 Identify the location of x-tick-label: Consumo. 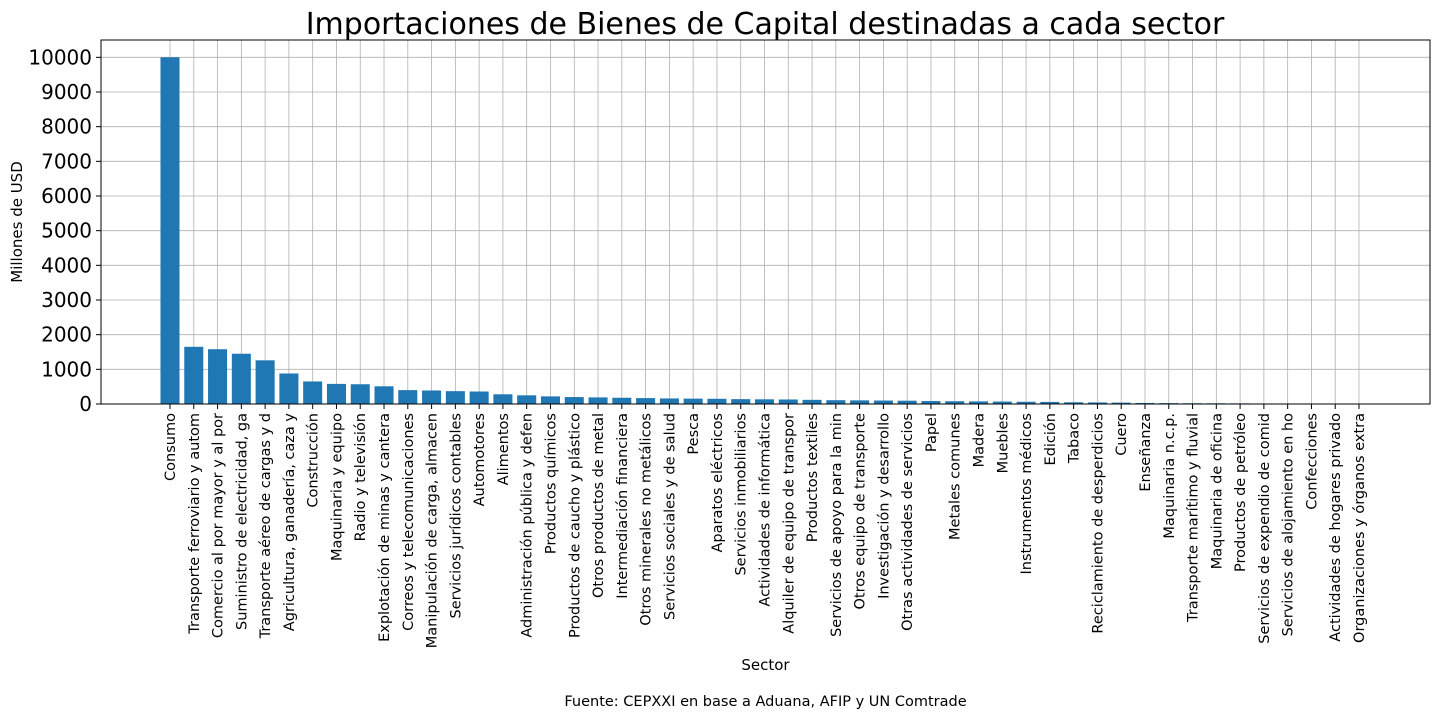
(171, 447).